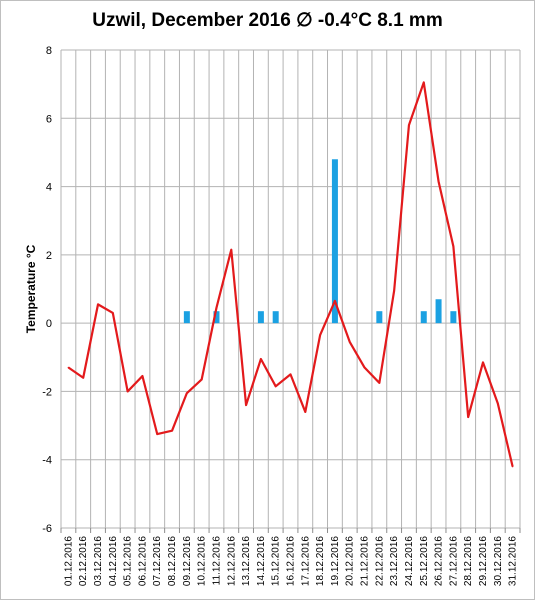 The height and width of the screenshot is (600, 535). What do you see at coordinates (498, 561) in the screenshot?
I see `x-tick-label: 30.12.2016` at bounding box center [498, 561].